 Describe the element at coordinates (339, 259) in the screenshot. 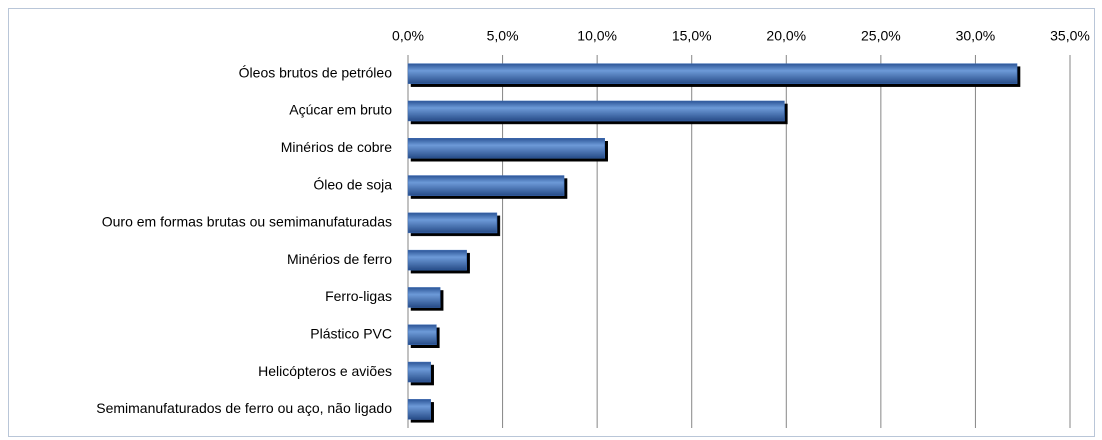

I see `y-tick-label: Minérios de ferro` at that location.